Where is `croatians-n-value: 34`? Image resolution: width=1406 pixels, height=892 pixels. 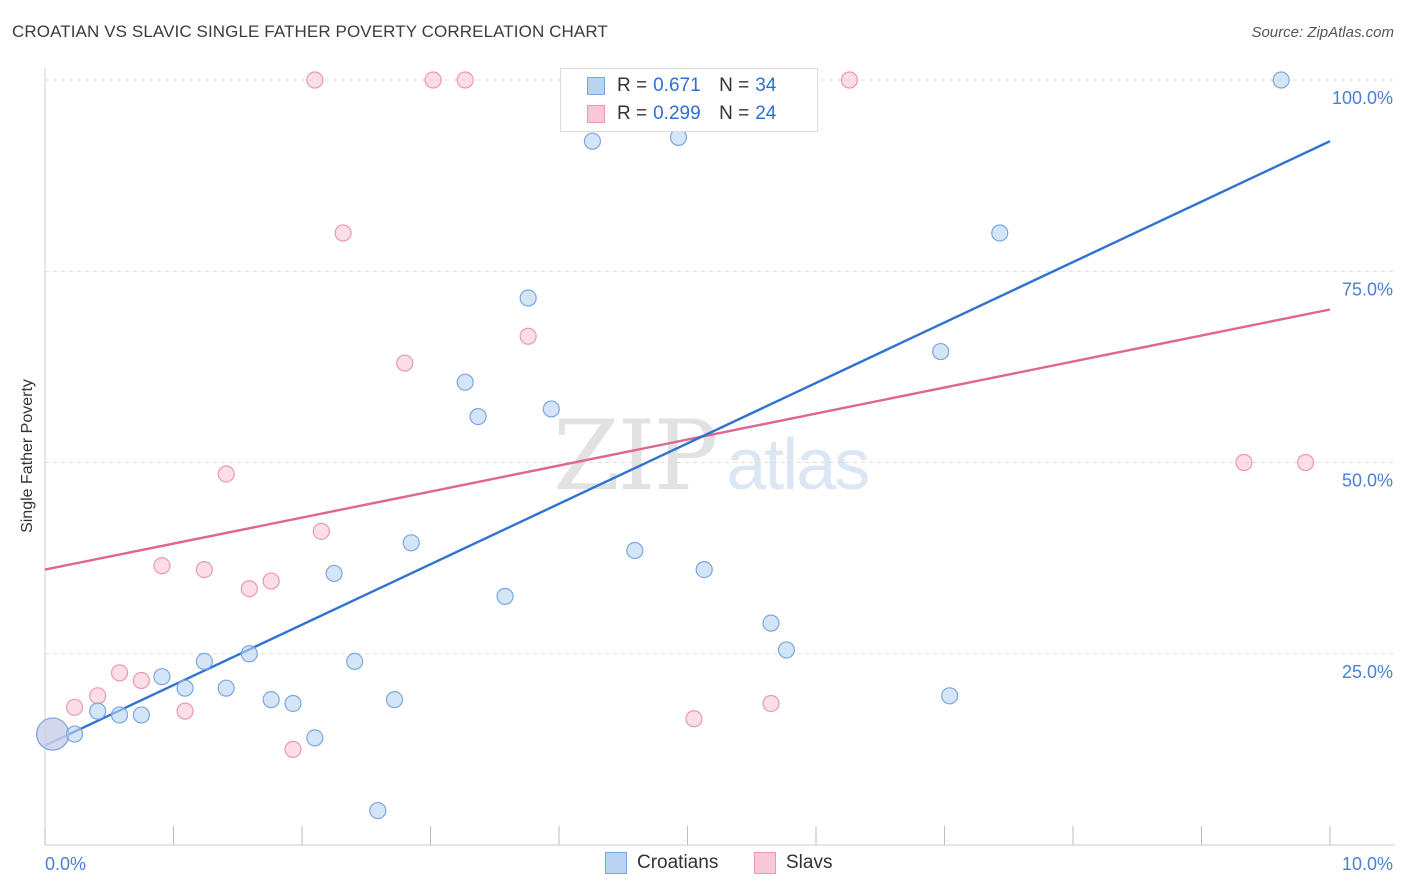 croatians-n-value: 34 is located at coordinates (766, 85).